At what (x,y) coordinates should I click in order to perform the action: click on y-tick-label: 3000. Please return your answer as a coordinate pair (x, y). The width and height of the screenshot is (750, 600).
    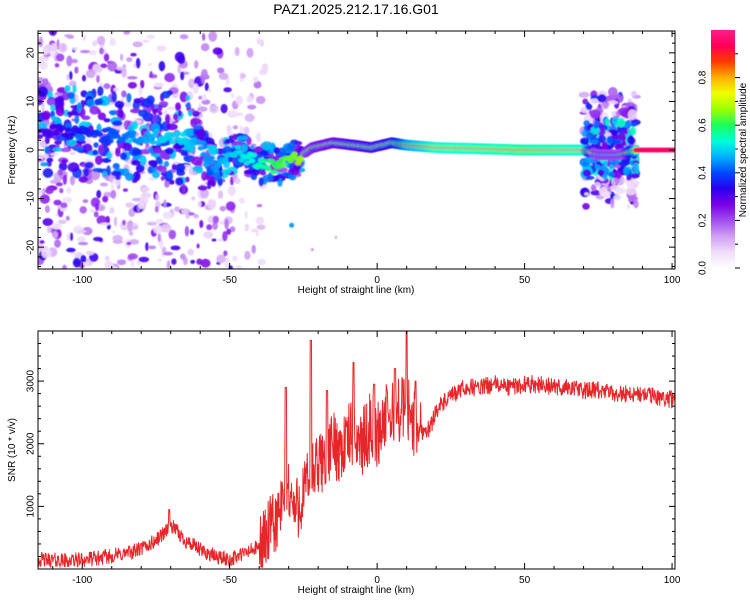
    Looking at the image, I should click on (31, 381).